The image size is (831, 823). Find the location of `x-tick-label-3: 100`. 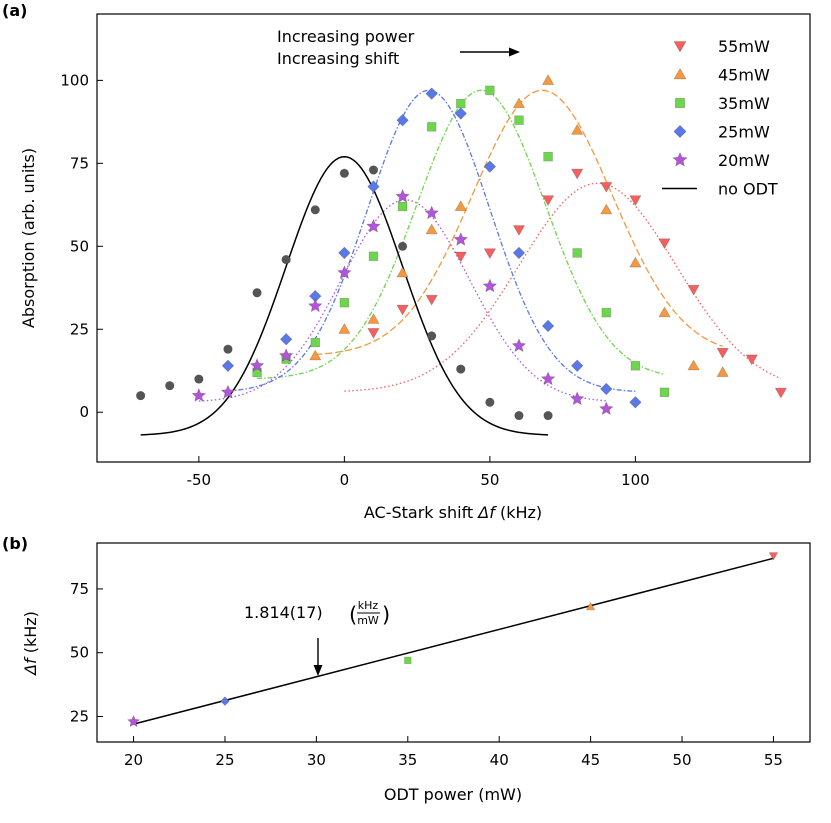

x-tick-label-3: 100 is located at coordinates (635, 480).